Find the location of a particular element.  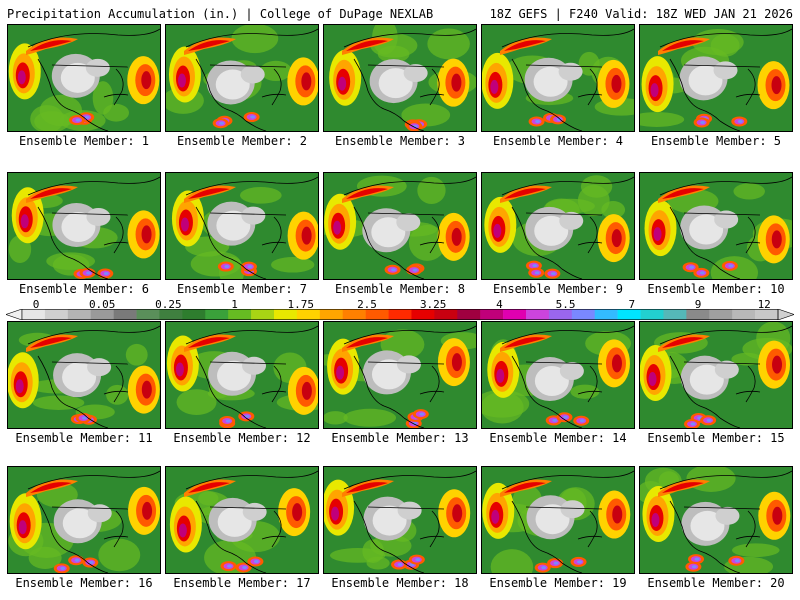

ensemble-member-label: Ensemble Member: 19 is located at coordinates (558, 583).